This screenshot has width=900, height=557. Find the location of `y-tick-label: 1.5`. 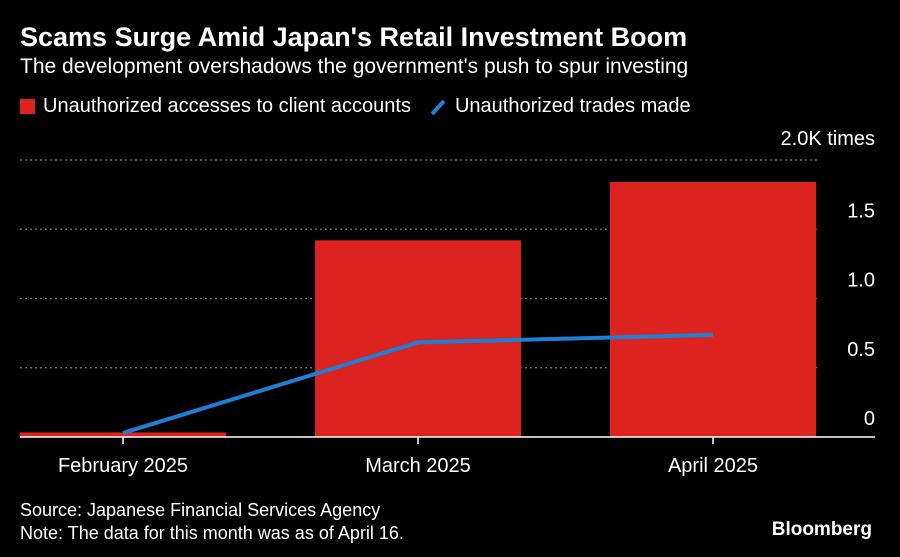

y-tick-label: 1.5 is located at coordinates (861, 211).